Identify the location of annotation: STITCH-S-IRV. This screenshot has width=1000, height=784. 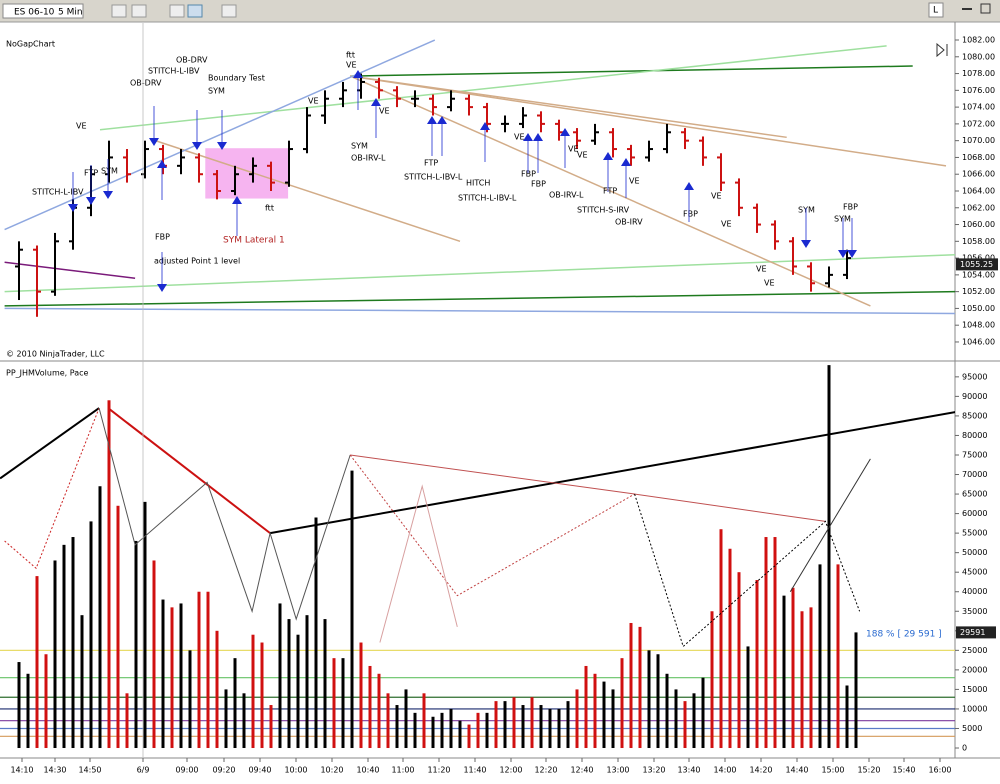
(603, 210).